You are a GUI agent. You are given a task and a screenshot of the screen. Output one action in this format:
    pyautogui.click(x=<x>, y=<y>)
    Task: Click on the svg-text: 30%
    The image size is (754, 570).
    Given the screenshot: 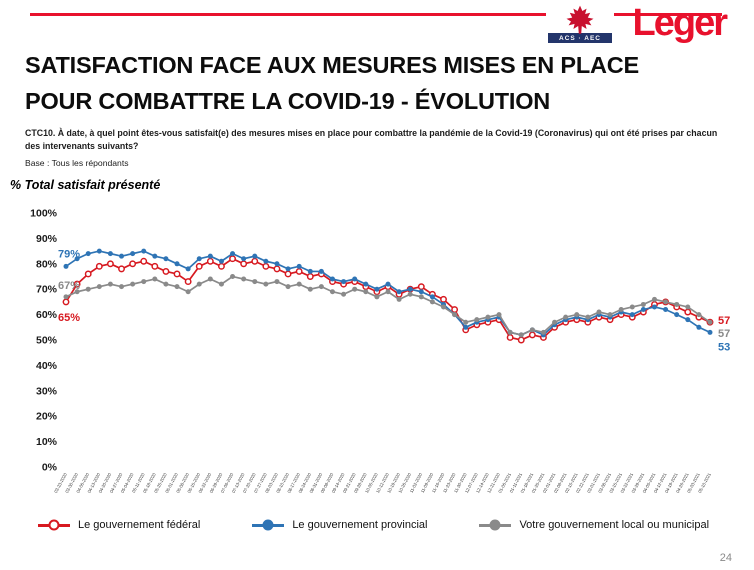 What is the action you would take?
    pyautogui.click(x=47, y=391)
    